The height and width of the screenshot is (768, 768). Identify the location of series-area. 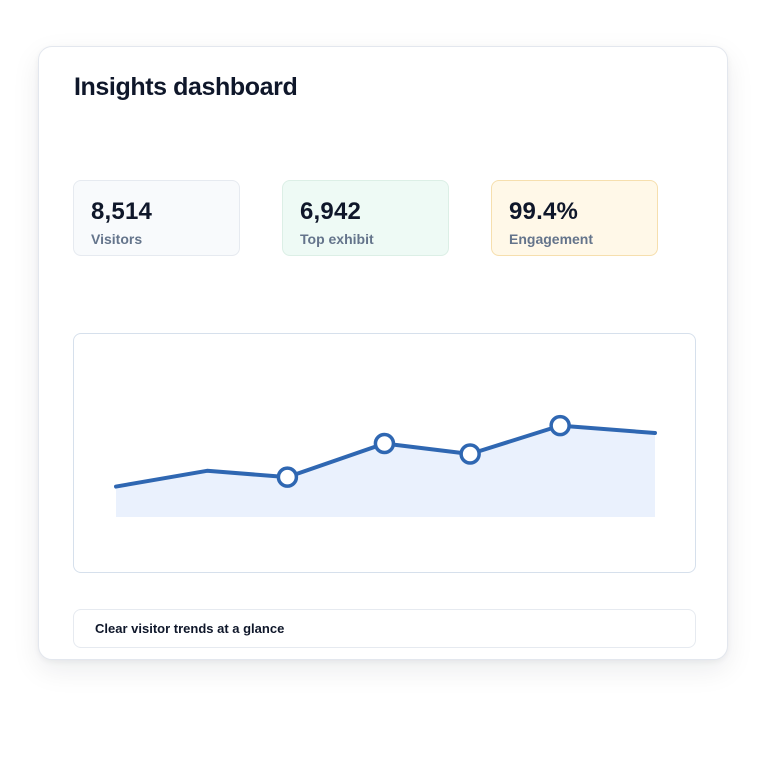
(385, 471).